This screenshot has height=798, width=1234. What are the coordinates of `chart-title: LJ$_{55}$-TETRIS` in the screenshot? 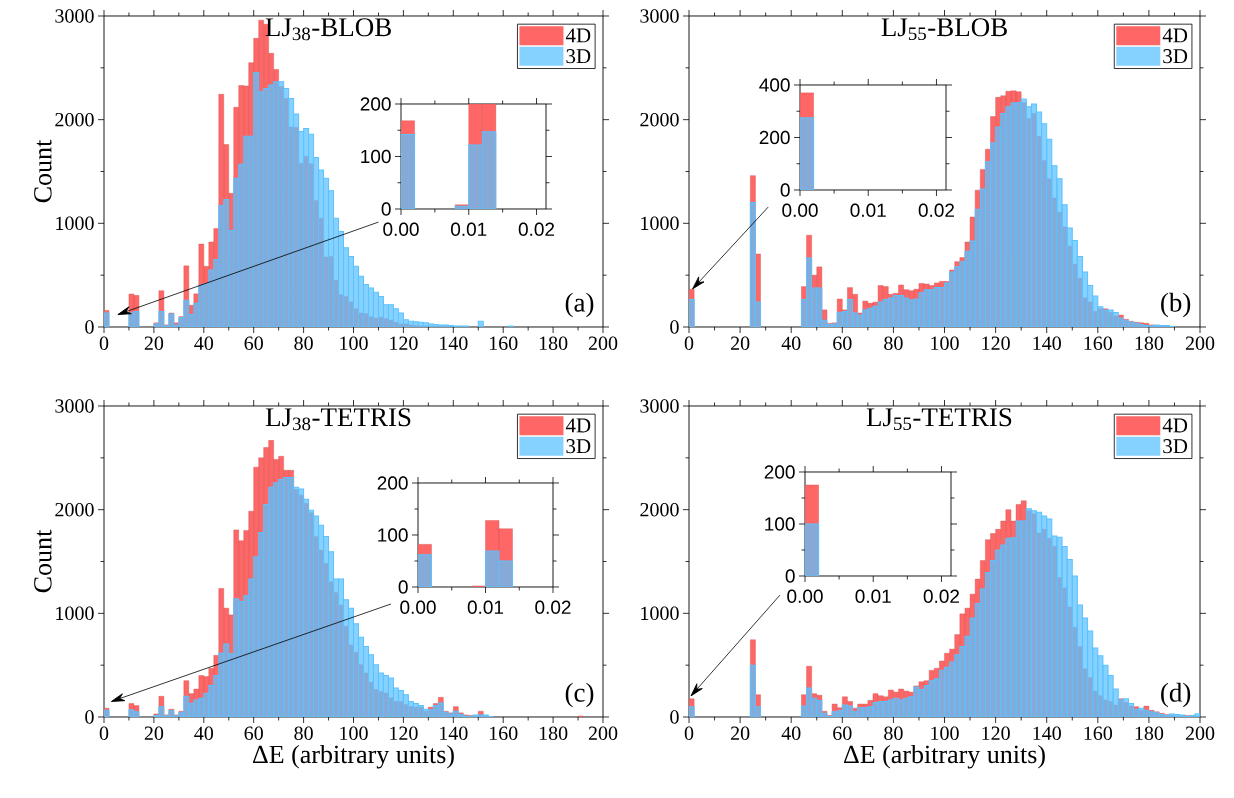 It's located at (939, 419).